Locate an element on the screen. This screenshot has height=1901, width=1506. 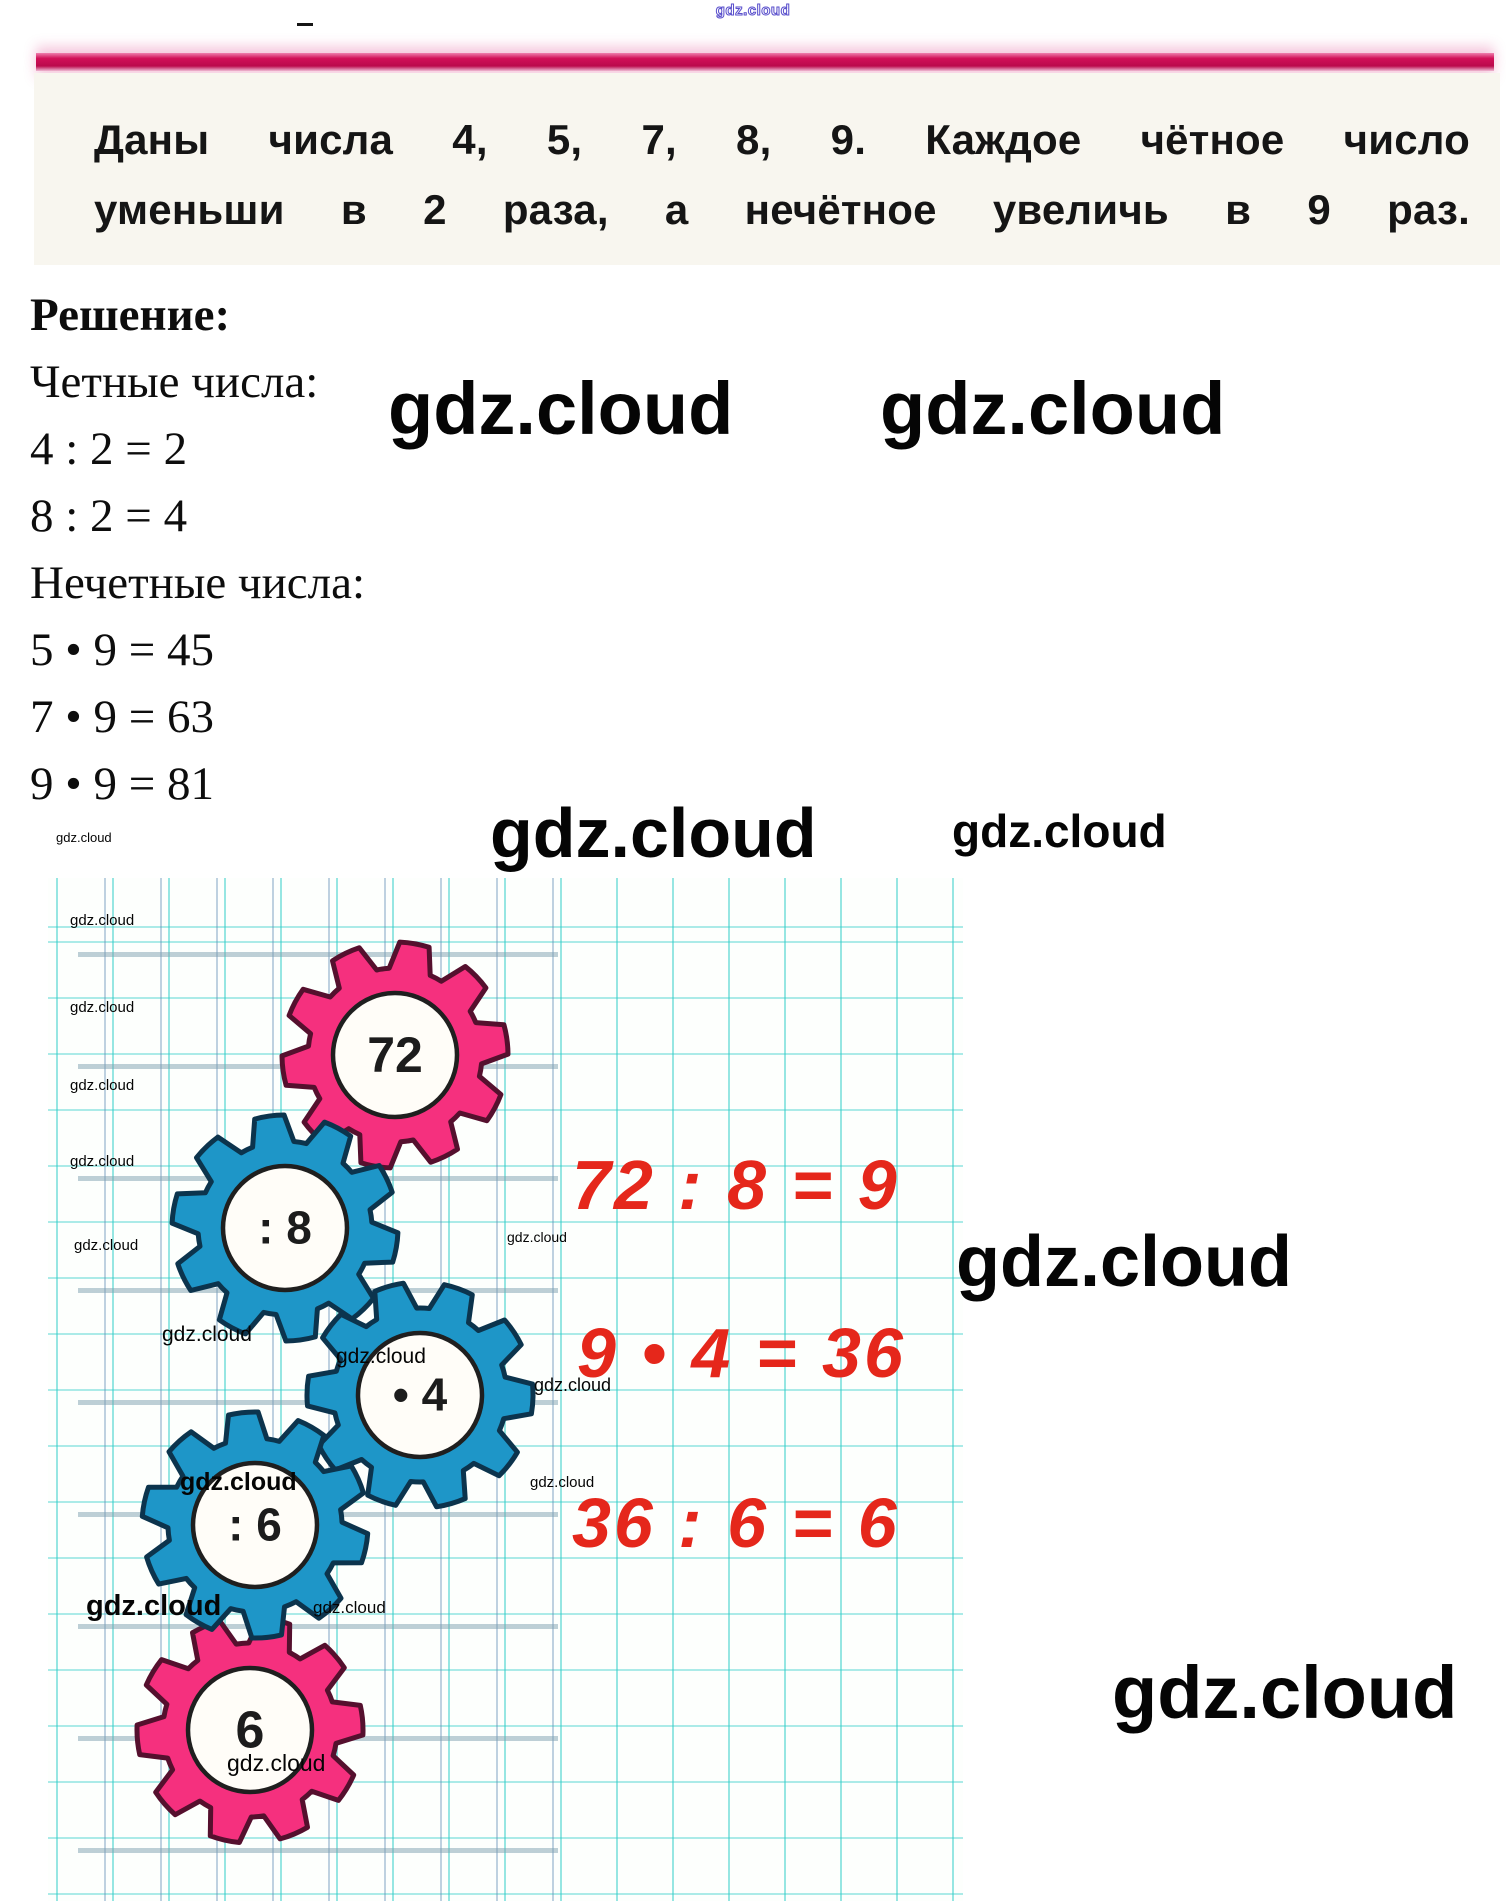
gear-label: : 8 is located at coordinates (285, 1228).